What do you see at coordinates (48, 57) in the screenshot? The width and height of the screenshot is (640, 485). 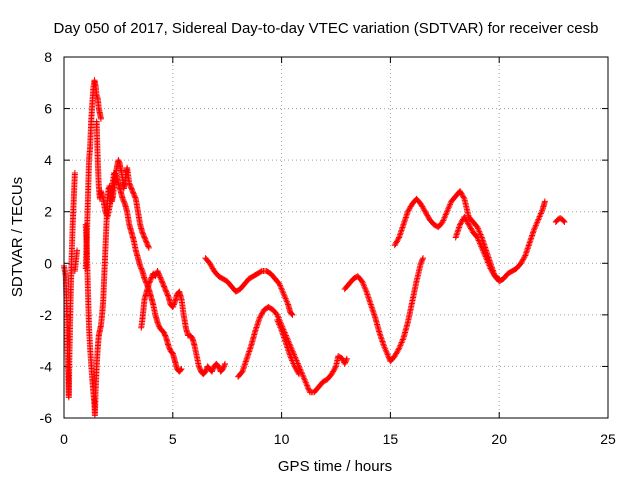 I see `y-tick-label: 8` at bounding box center [48, 57].